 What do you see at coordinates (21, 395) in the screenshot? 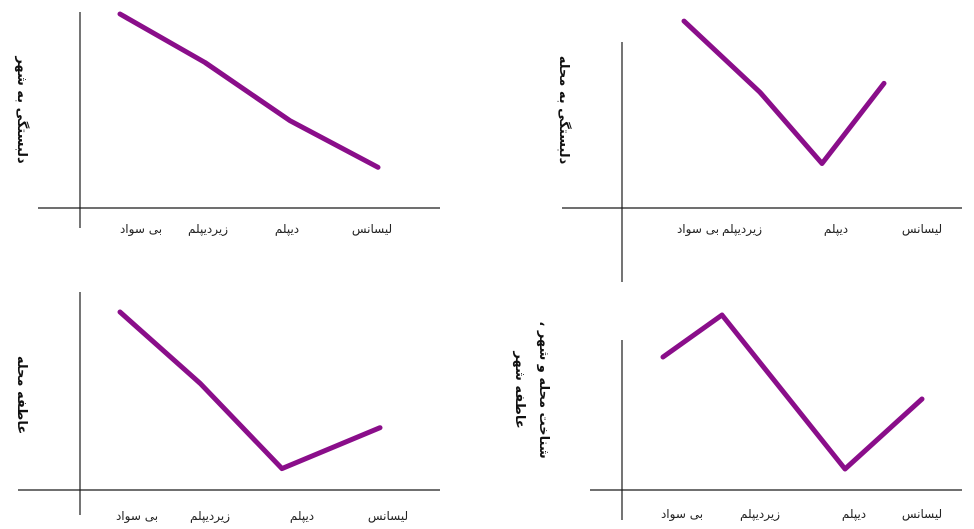
I see `y-axis-label: عاطفه محله` at bounding box center [21, 395].